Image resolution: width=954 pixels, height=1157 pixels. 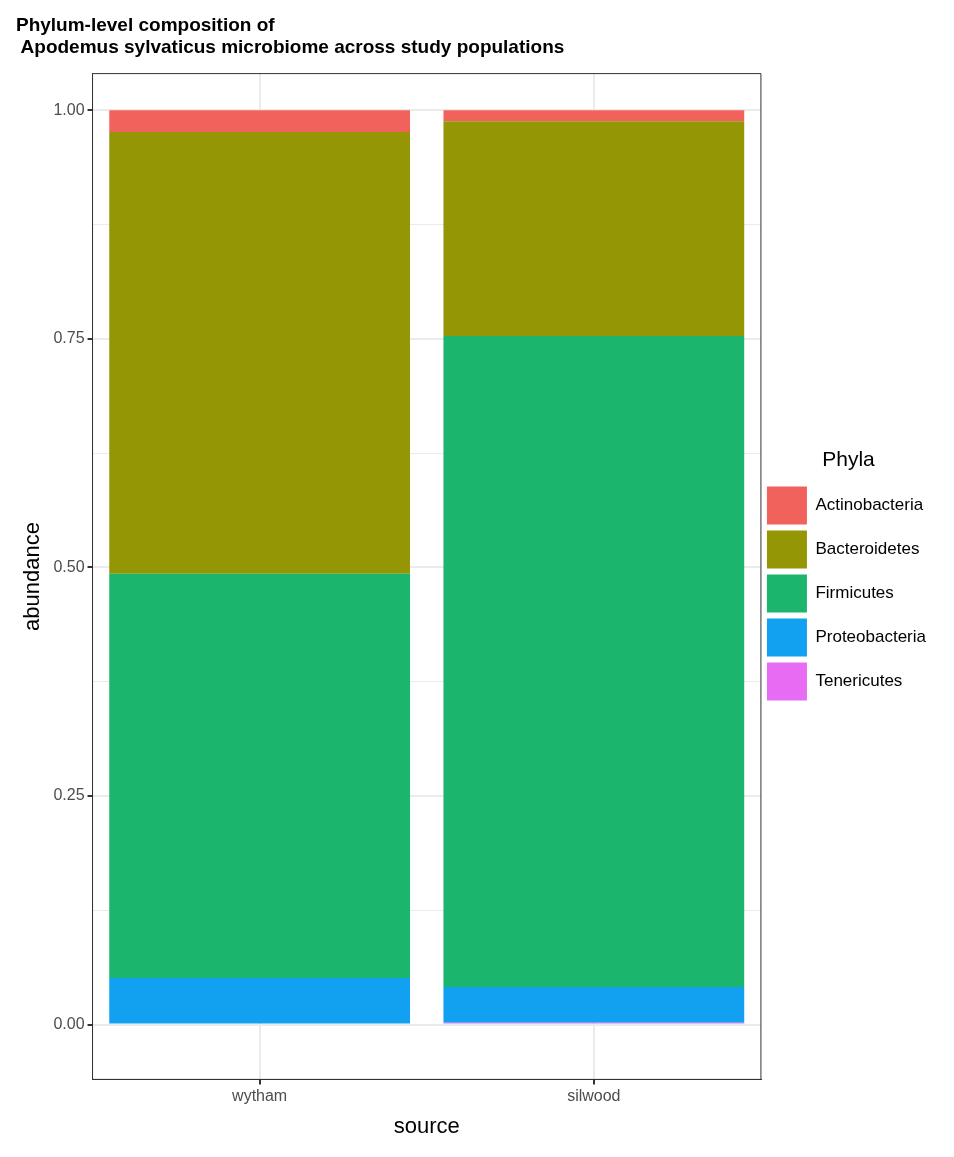 What do you see at coordinates (259, 1096) in the screenshot?
I see `x-tick-label: wytham` at bounding box center [259, 1096].